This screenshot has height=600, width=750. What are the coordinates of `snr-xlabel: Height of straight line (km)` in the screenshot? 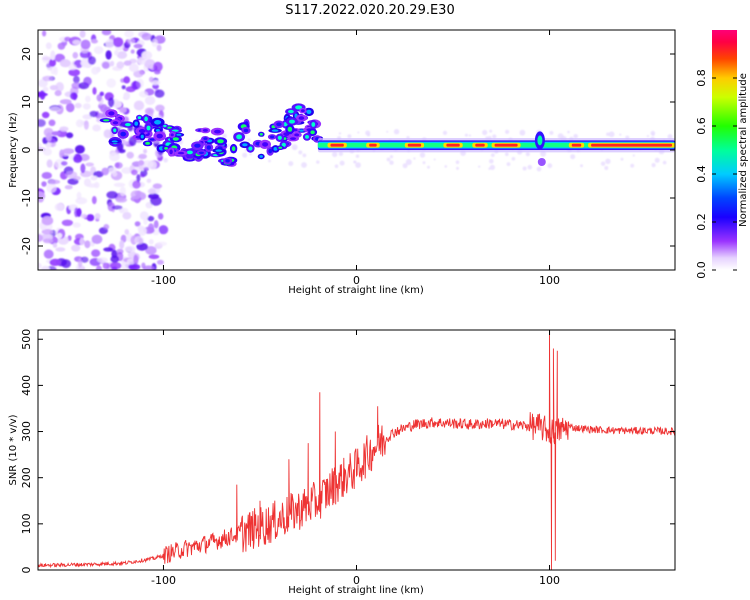 It's located at (356, 590).